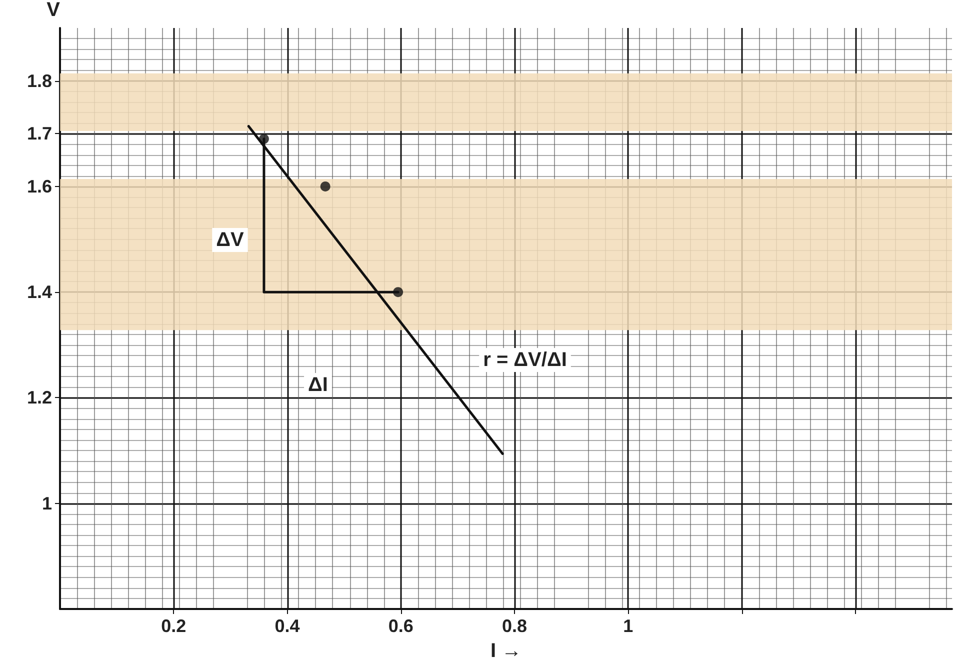 This screenshot has width=954, height=666. Describe the element at coordinates (506, 651) in the screenshot. I see `x-axis-title: I →` at that location.